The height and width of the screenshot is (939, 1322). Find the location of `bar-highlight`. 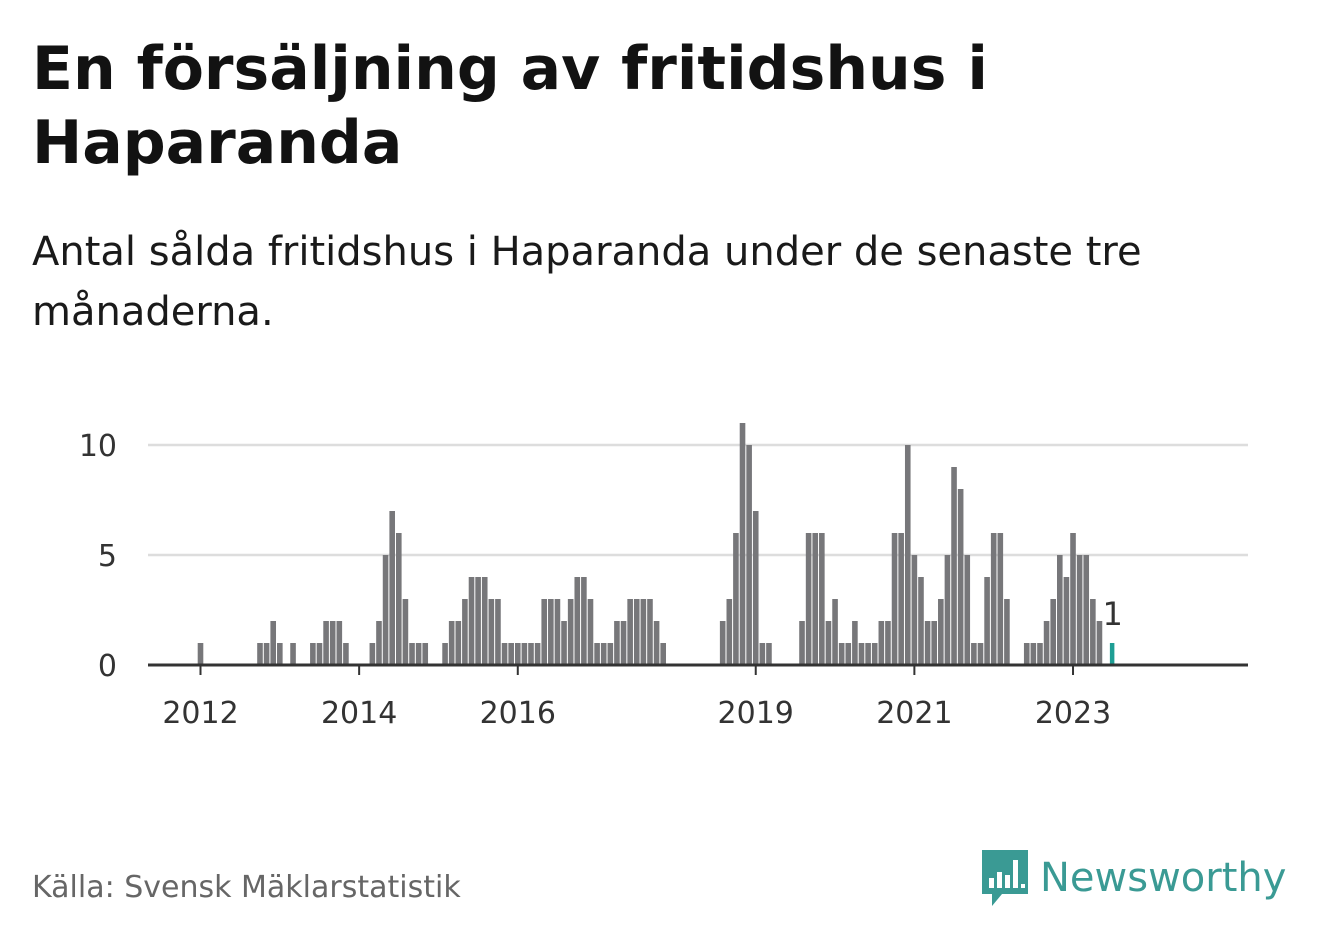

bar-highlight is located at coordinates (1112, 654).